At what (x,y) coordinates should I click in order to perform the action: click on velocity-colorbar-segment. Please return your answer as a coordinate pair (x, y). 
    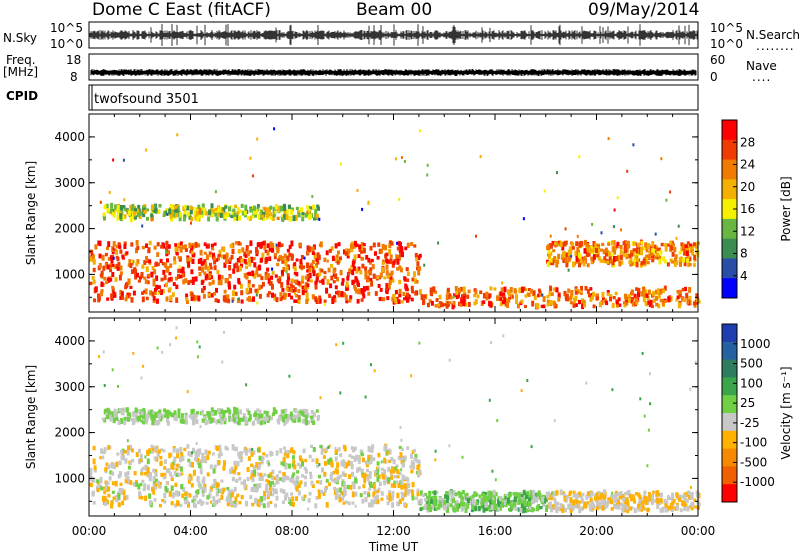
    Looking at the image, I should click on (729, 422).